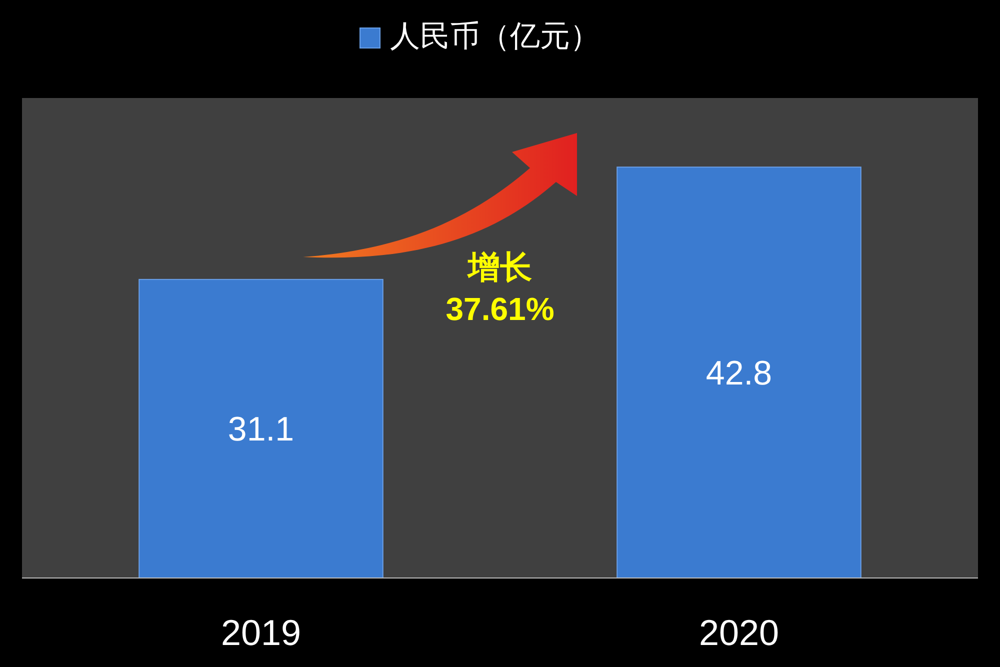  What do you see at coordinates (261, 632) in the screenshot?
I see `x-tick-label: 2019` at bounding box center [261, 632].